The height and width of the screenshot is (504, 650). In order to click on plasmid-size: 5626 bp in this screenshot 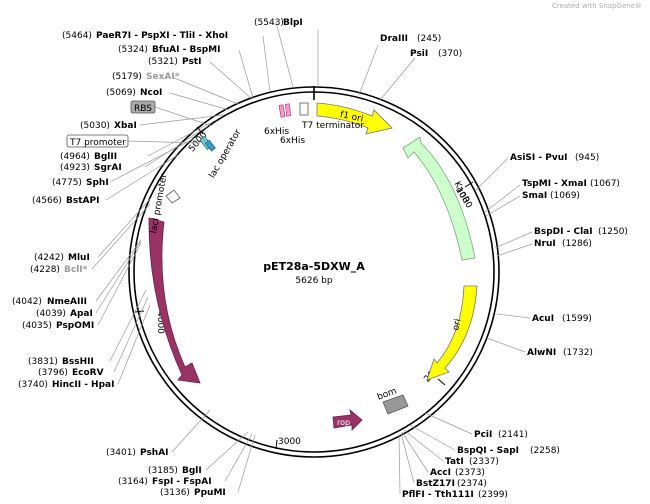, I will do `click(313, 281)`.